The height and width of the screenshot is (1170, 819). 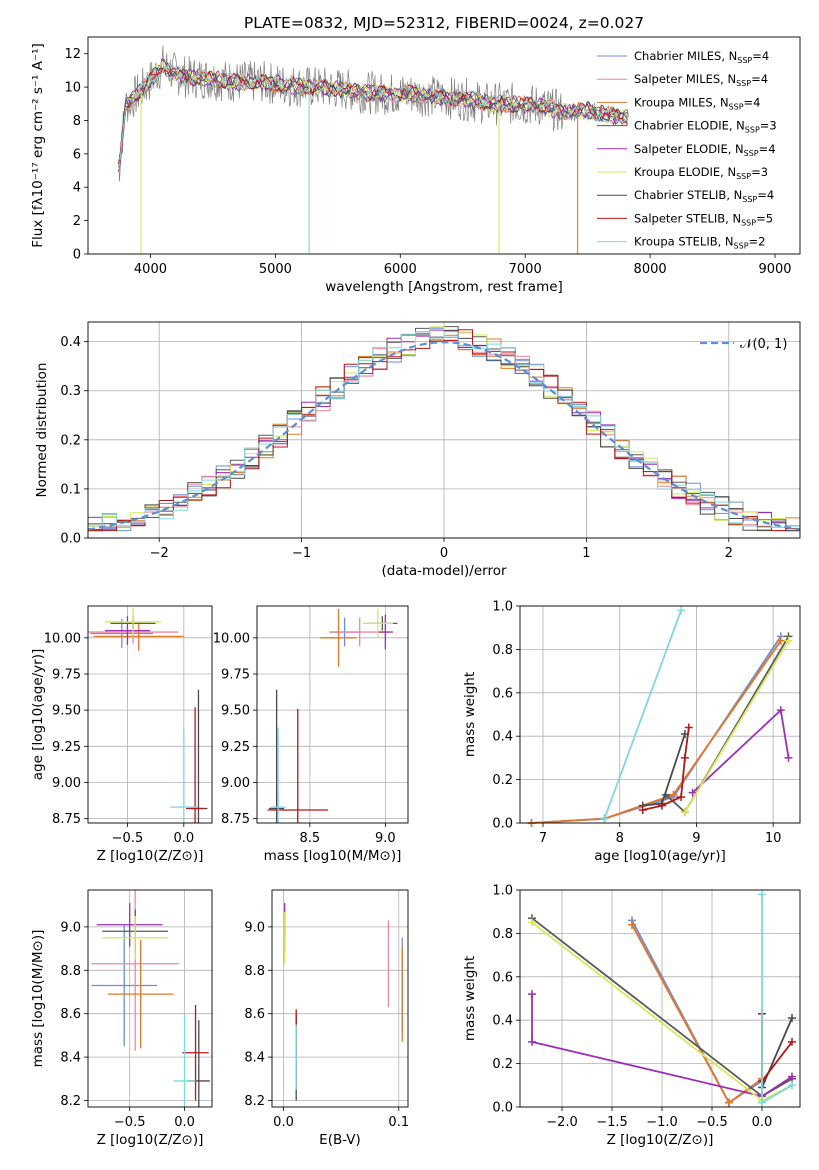 I want to click on x-tick-label: −1.5, so click(x=612, y=1122).